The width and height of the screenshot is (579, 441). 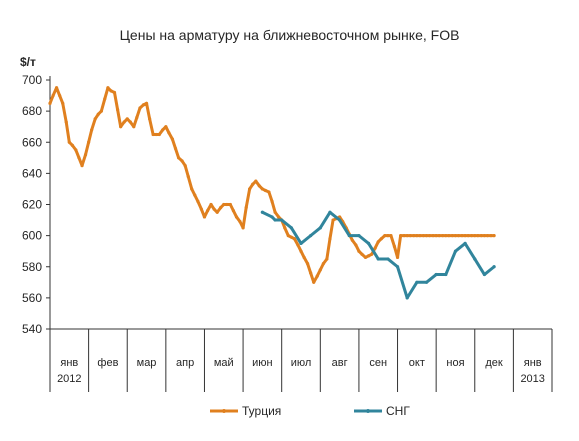 I want to click on x-month-label: янв, so click(x=69, y=363).